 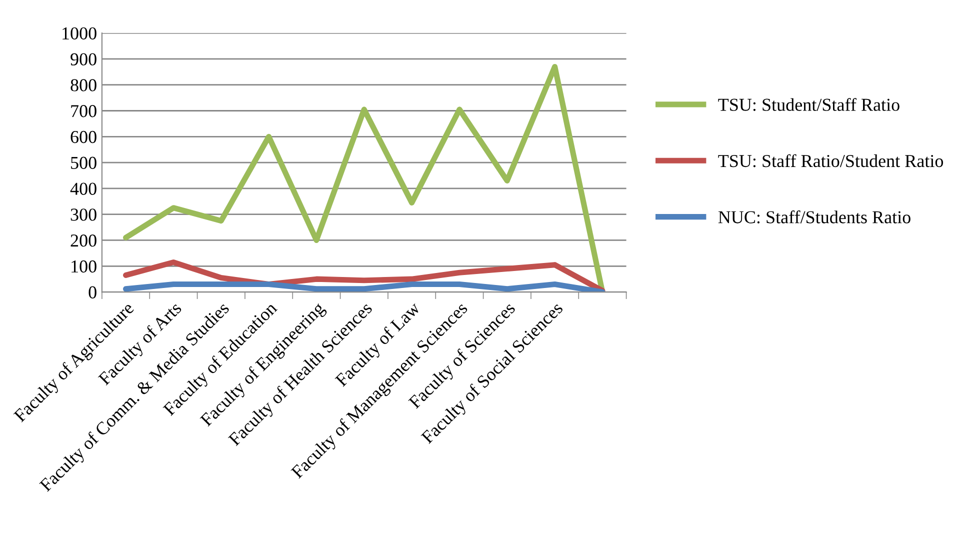 What do you see at coordinates (83, 188) in the screenshot?
I see `y-tick-label: 400` at bounding box center [83, 188].